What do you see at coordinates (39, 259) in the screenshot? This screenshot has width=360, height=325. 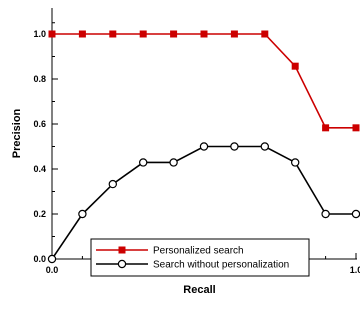 I see `y-tick-label: 0.0` at bounding box center [39, 259].